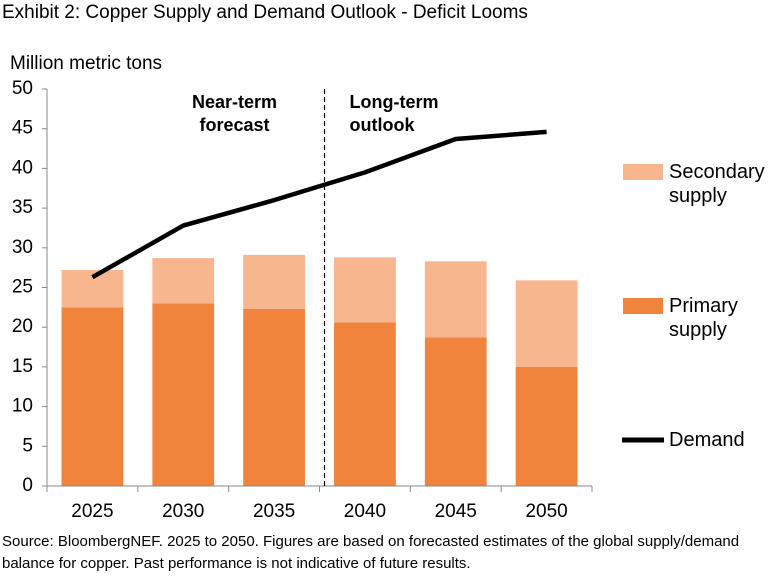 This screenshot has width=780, height=583. I want to click on y-tick-label: 50, so click(22, 88).